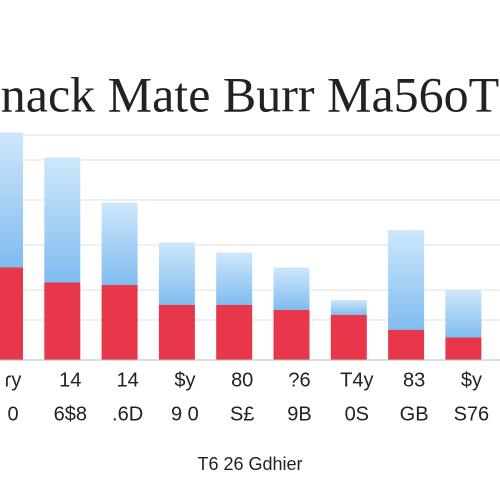  What do you see at coordinates (299, 380) in the screenshot?
I see `x-tick-label: ?6` at bounding box center [299, 380].